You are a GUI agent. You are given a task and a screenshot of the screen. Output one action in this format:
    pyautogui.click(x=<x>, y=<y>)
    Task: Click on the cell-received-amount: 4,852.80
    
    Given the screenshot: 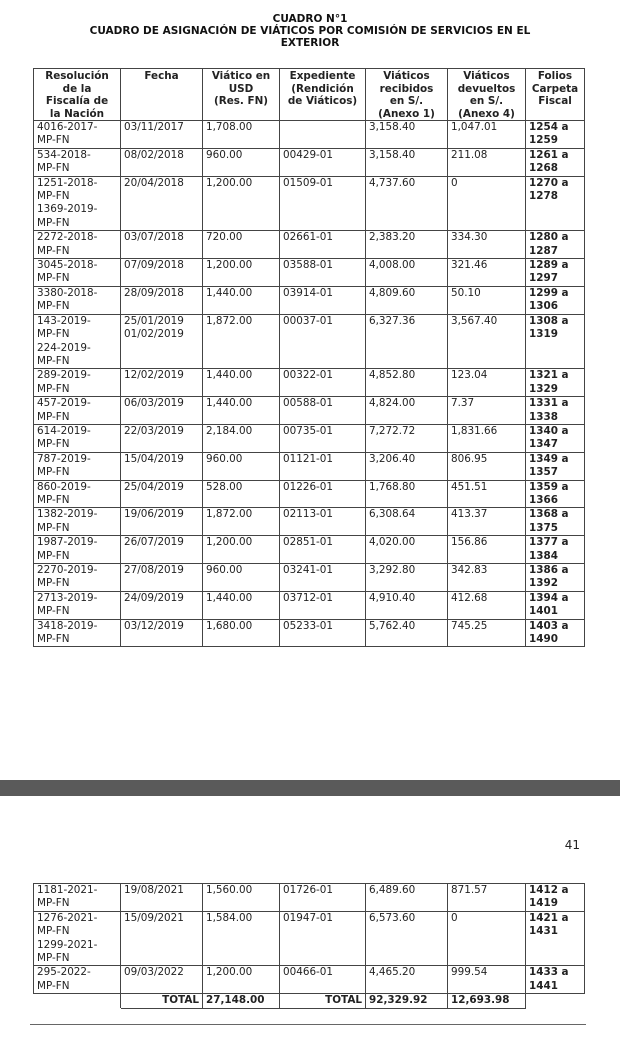 What is the action you would take?
    pyautogui.click(x=406, y=383)
    